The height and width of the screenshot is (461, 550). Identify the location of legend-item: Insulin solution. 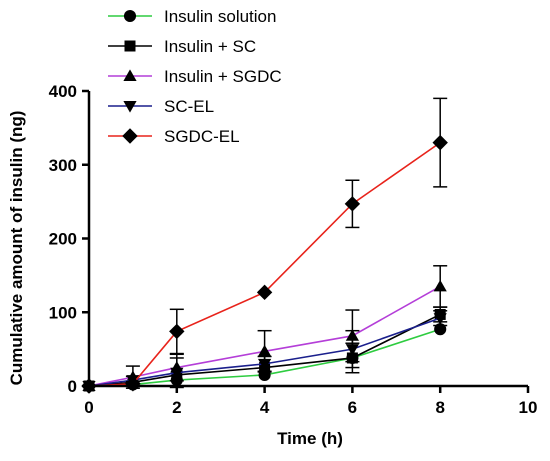
(192, 16).